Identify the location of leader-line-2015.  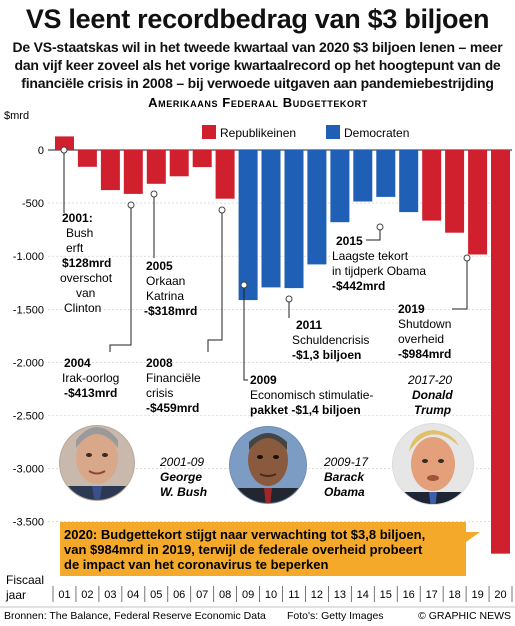
(373, 235).